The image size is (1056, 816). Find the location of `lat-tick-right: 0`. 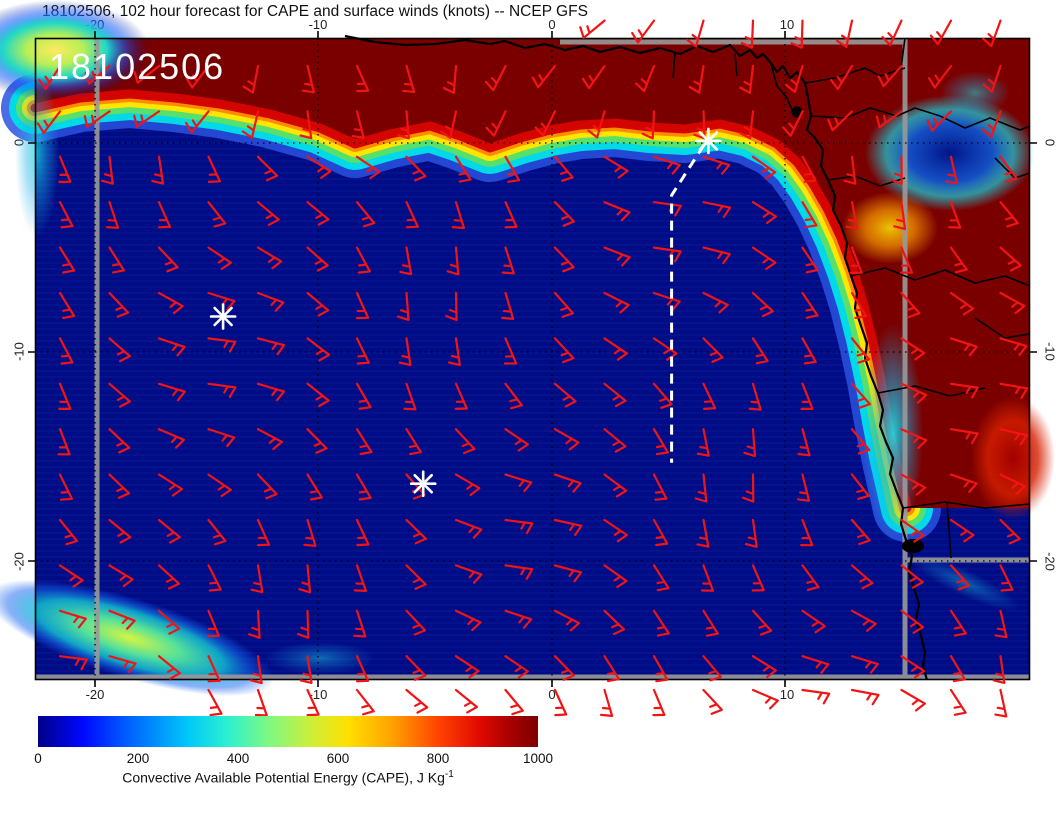

lat-tick-right: 0 is located at coordinates (1049, 142).